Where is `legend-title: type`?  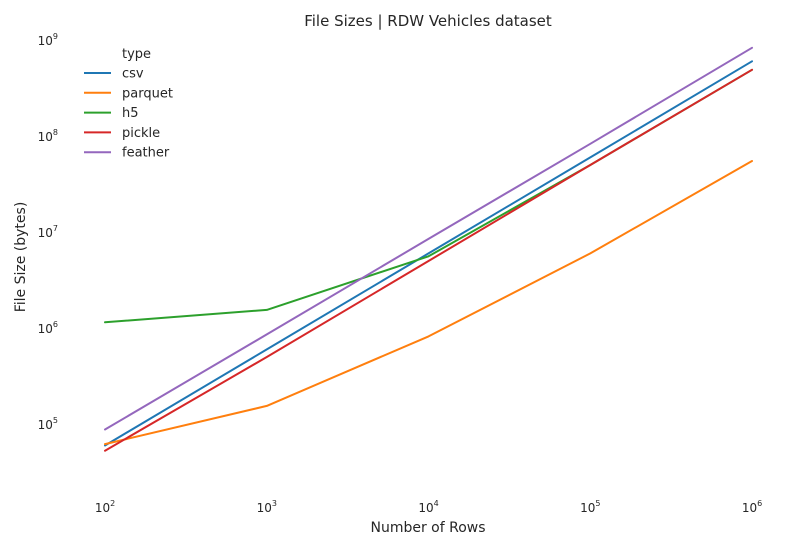
legend-title: type is located at coordinates (136, 54).